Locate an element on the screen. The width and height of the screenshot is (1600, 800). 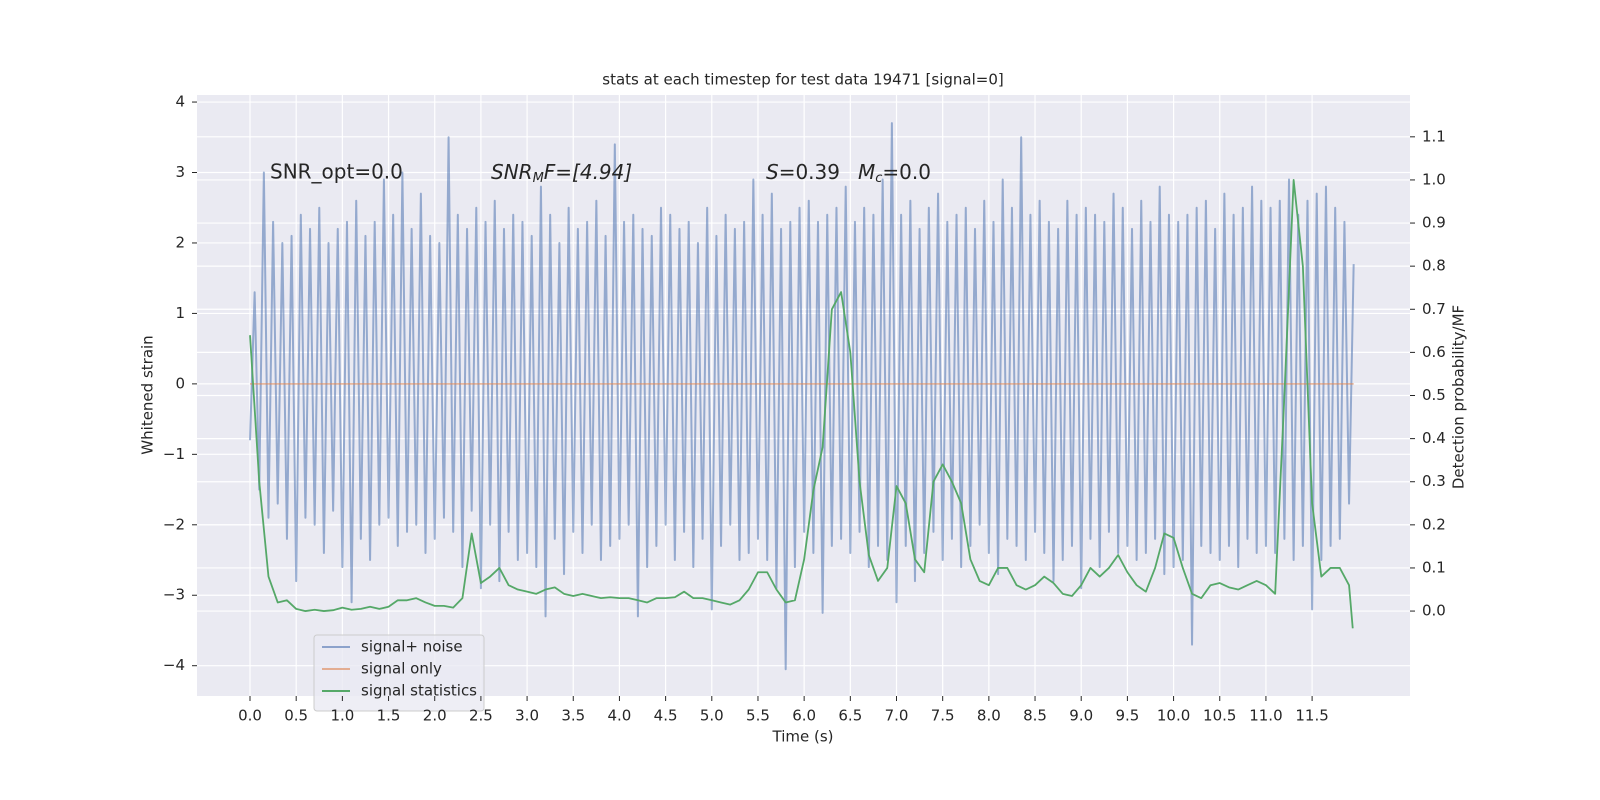
annotation: S=0.39 is located at coordinates (803, 172).